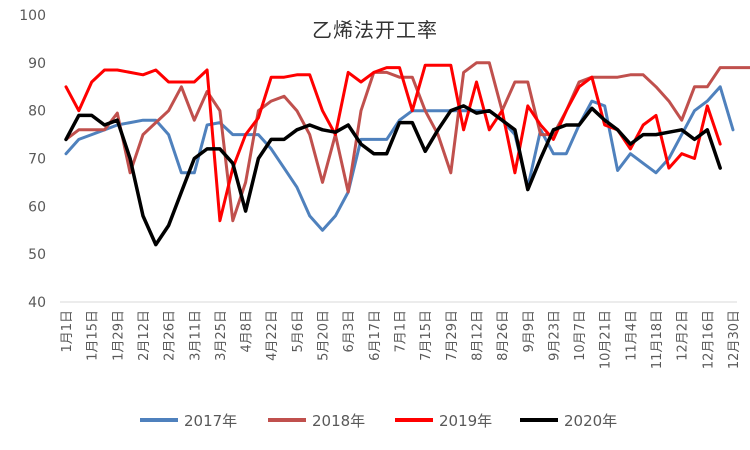 This screenshot has width=750, height=450. I want to click on legend: 2017年 2018年 2019年 2020年, so click(375, 420).